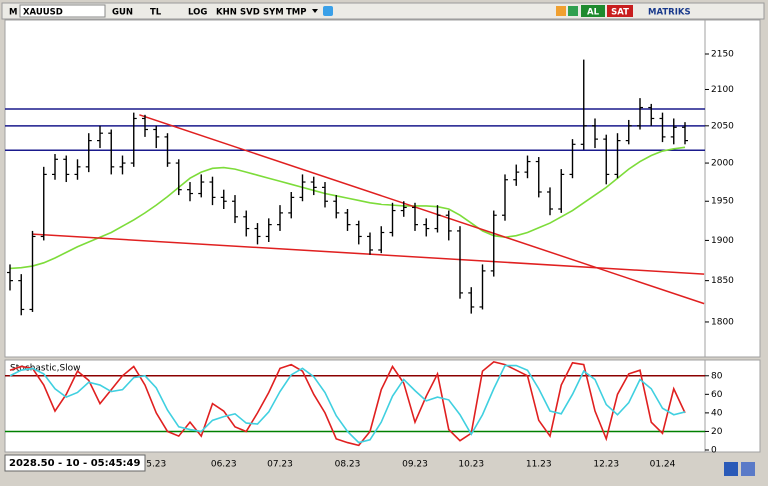  What do you see at coordinates (717, 413) in the screenshot?
I see `y-tick-label: 40` at bounding box center [717, 413].